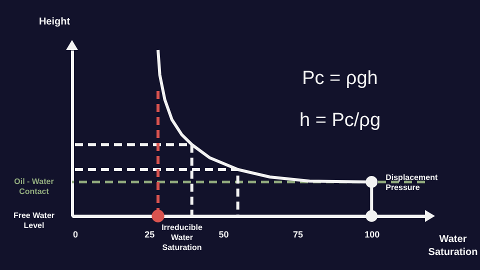  I want to click on x-tick-label: 25, so click(149, 235).